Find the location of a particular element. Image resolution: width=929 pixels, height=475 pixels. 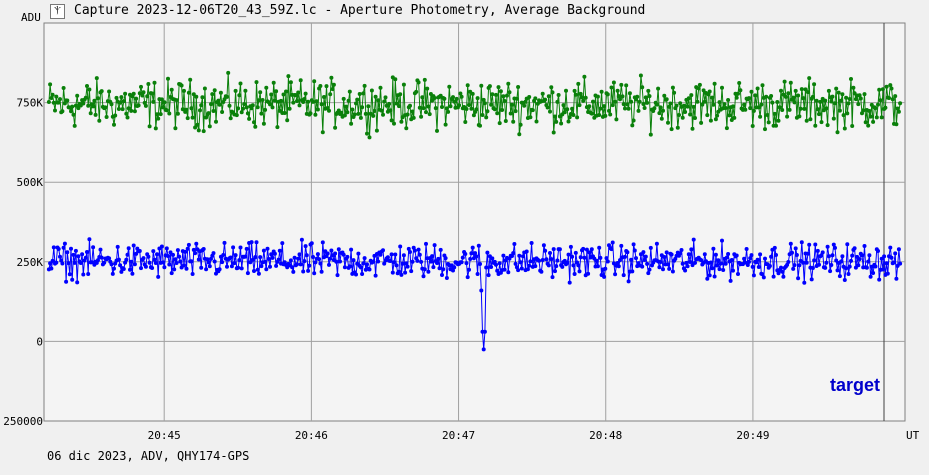

x-axis-labels: 20:45 20:46 20:47 20:48 20:49 UT is located at coordinates (534, 435).